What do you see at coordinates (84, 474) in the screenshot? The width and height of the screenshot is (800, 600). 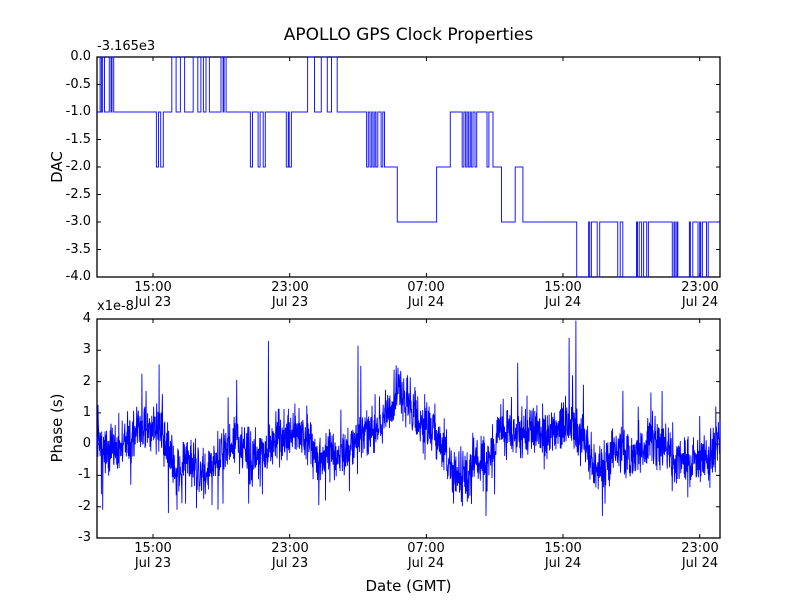 I see `y-tick-label: -1` at bounding box center [84, 474].